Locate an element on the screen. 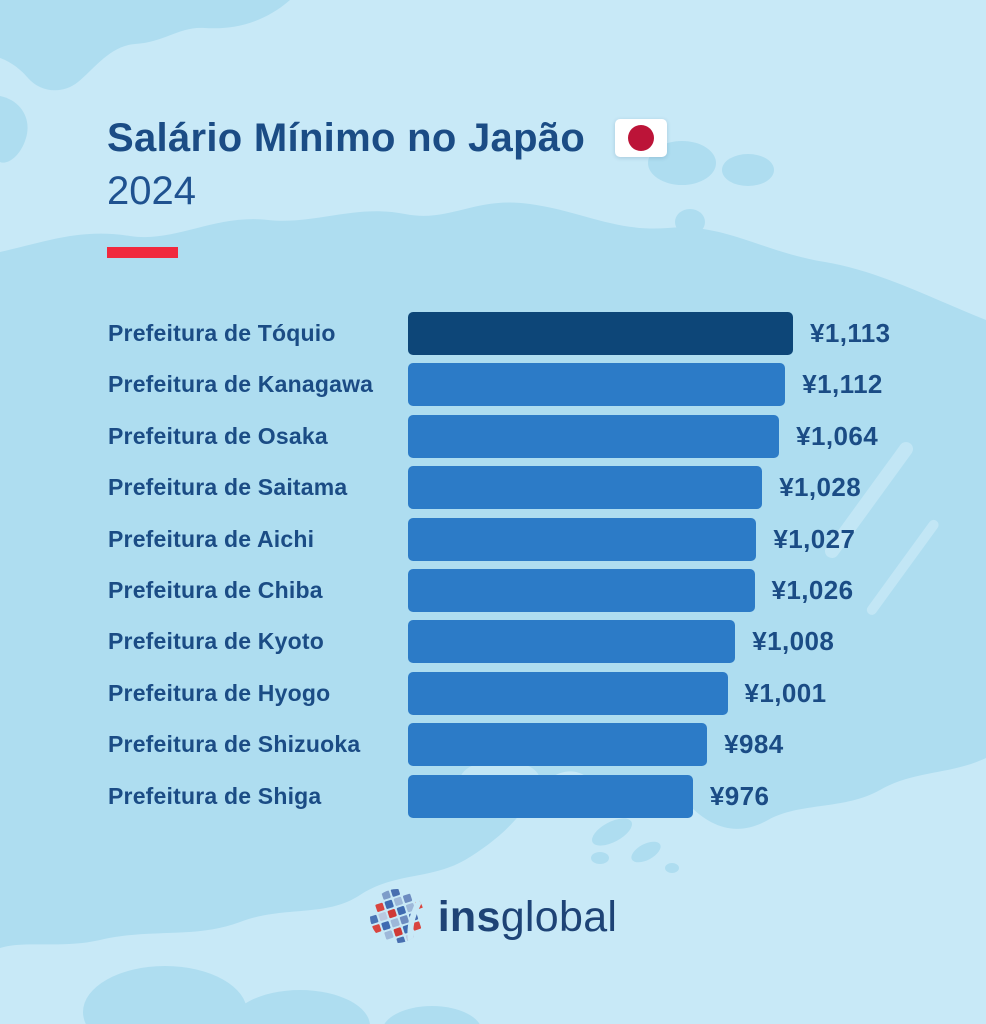  logo-text: insglobal is located at coordinates (527, 916).